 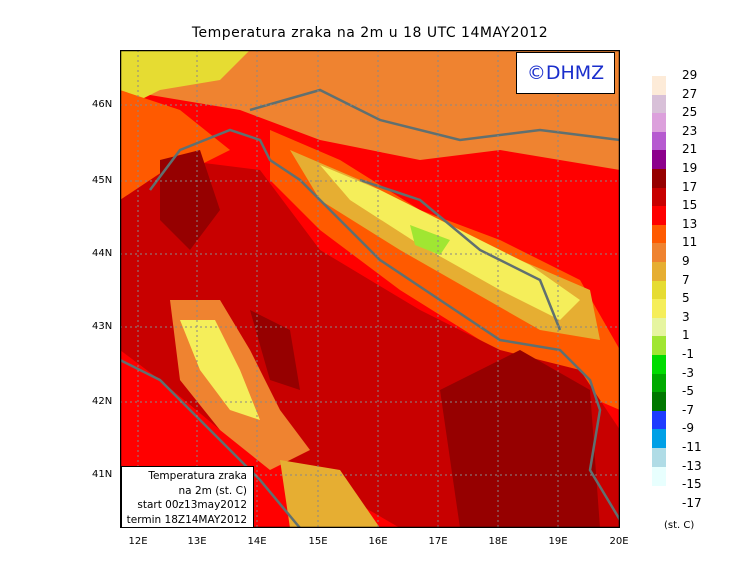 I want to click on lon-label: 17E, so click(x=438, y=541).